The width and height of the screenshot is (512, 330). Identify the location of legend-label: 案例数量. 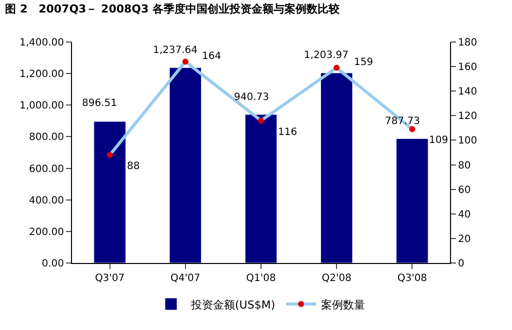
(343, 305).